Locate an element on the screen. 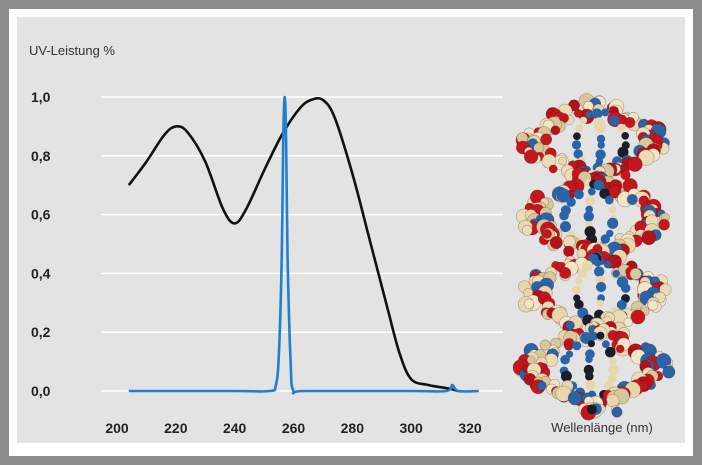 This screenshot has width=702, height=465. y-tick-label: 1,0 is located at coordinates (41, 97).